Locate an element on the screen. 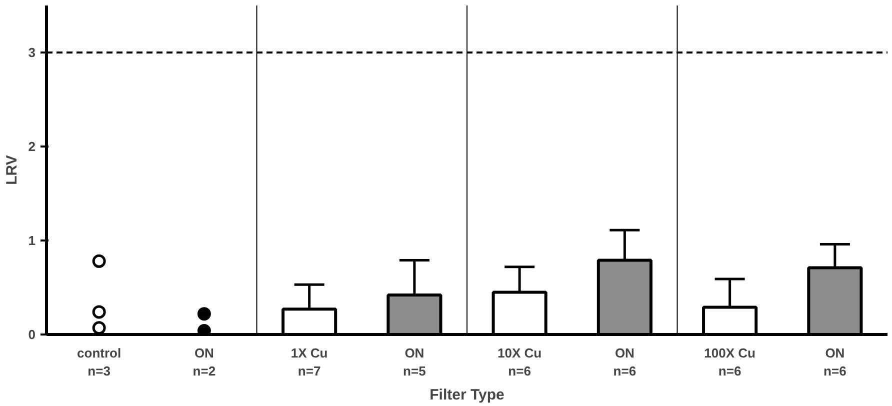 Image resolution: width=892 pixels, height=406 pixels. y-tick-label: 1 is located at coordinates (32, 240).